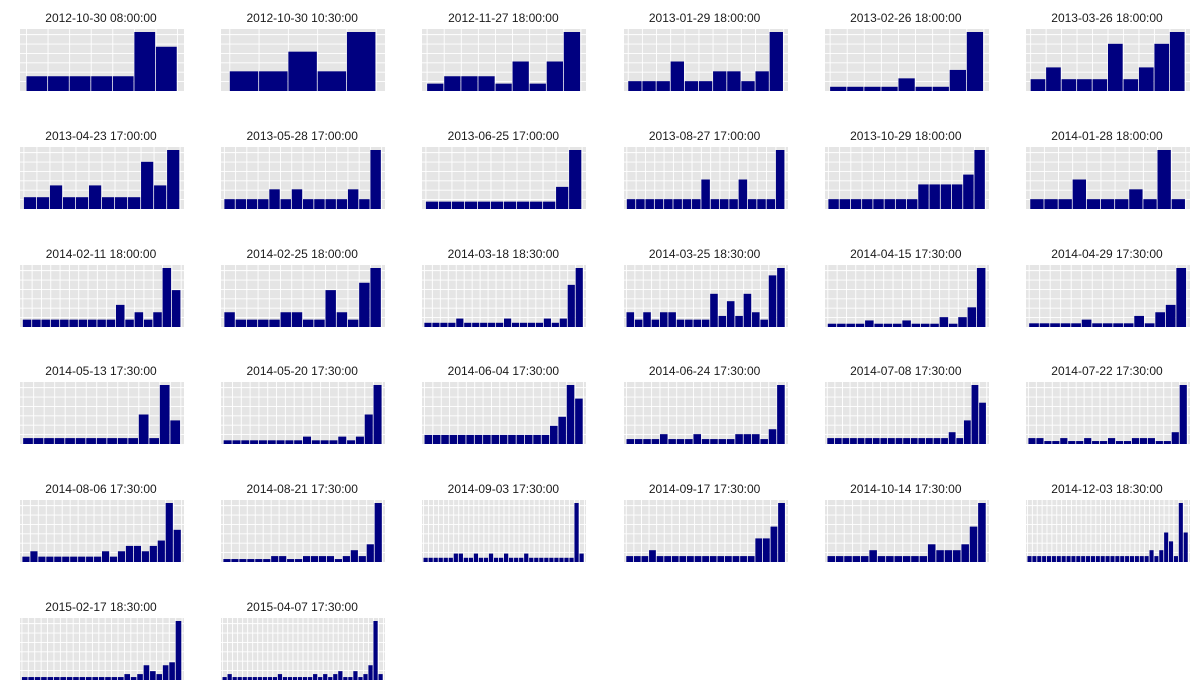 This screenshot has width=1198, height=690. Describe the element at coordinates (906, 413) in the screenshot. I see `panel-background` at that location.